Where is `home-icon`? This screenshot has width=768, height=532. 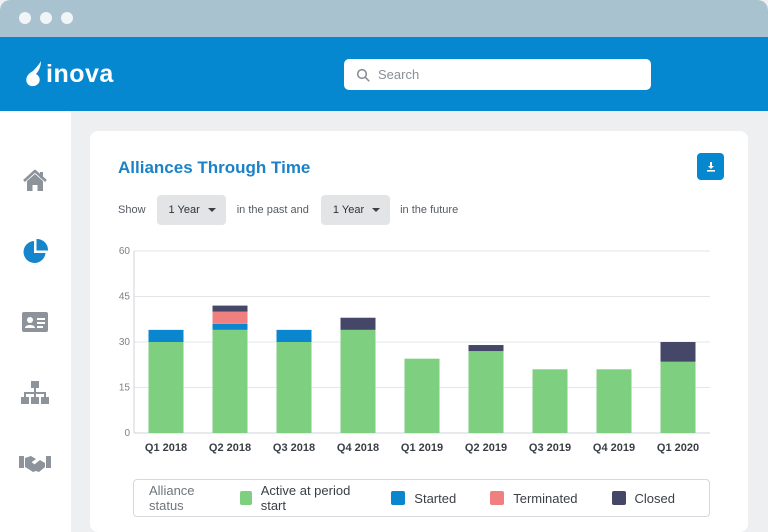
home-icon is located at coordinates (35, 180).